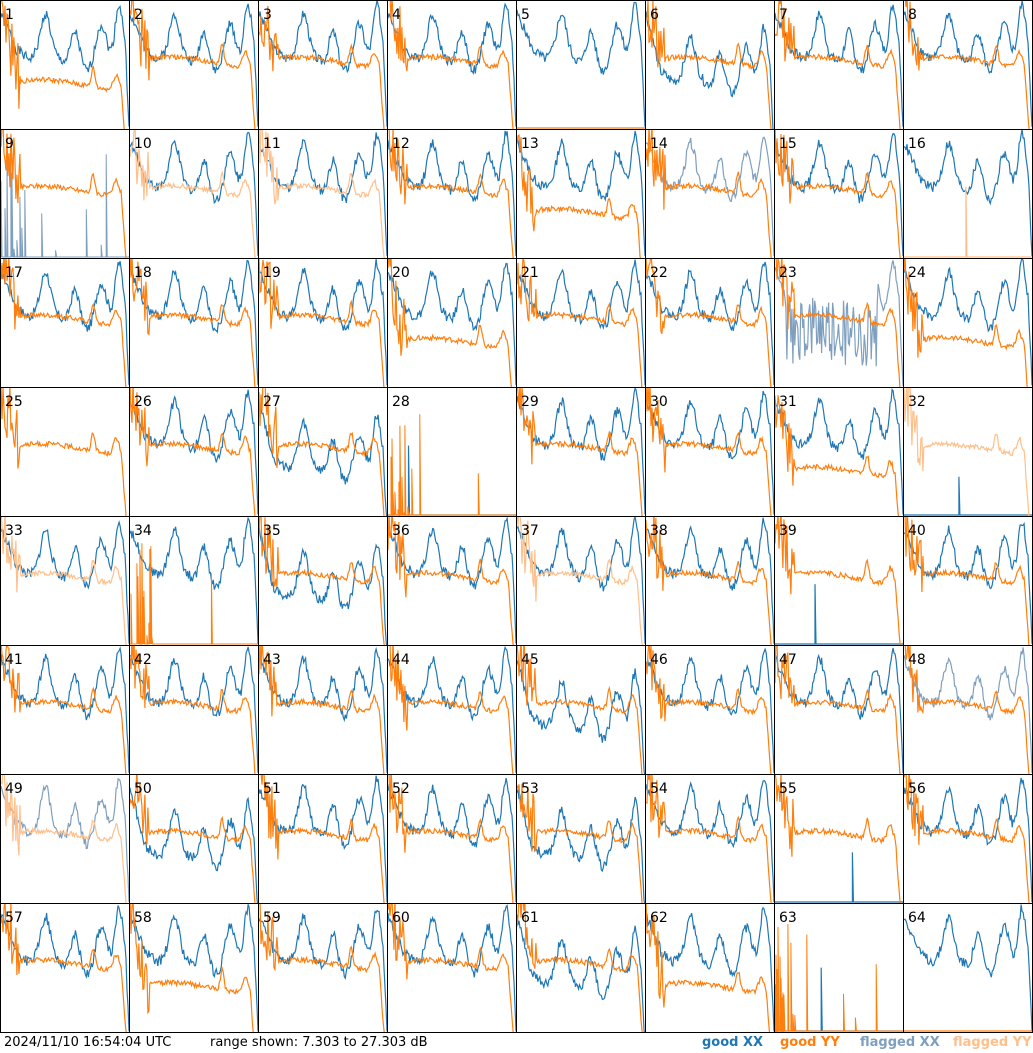 This screenshot has height=1053, width=1033. I want to click on panel-18: 18, so click(194, 323).